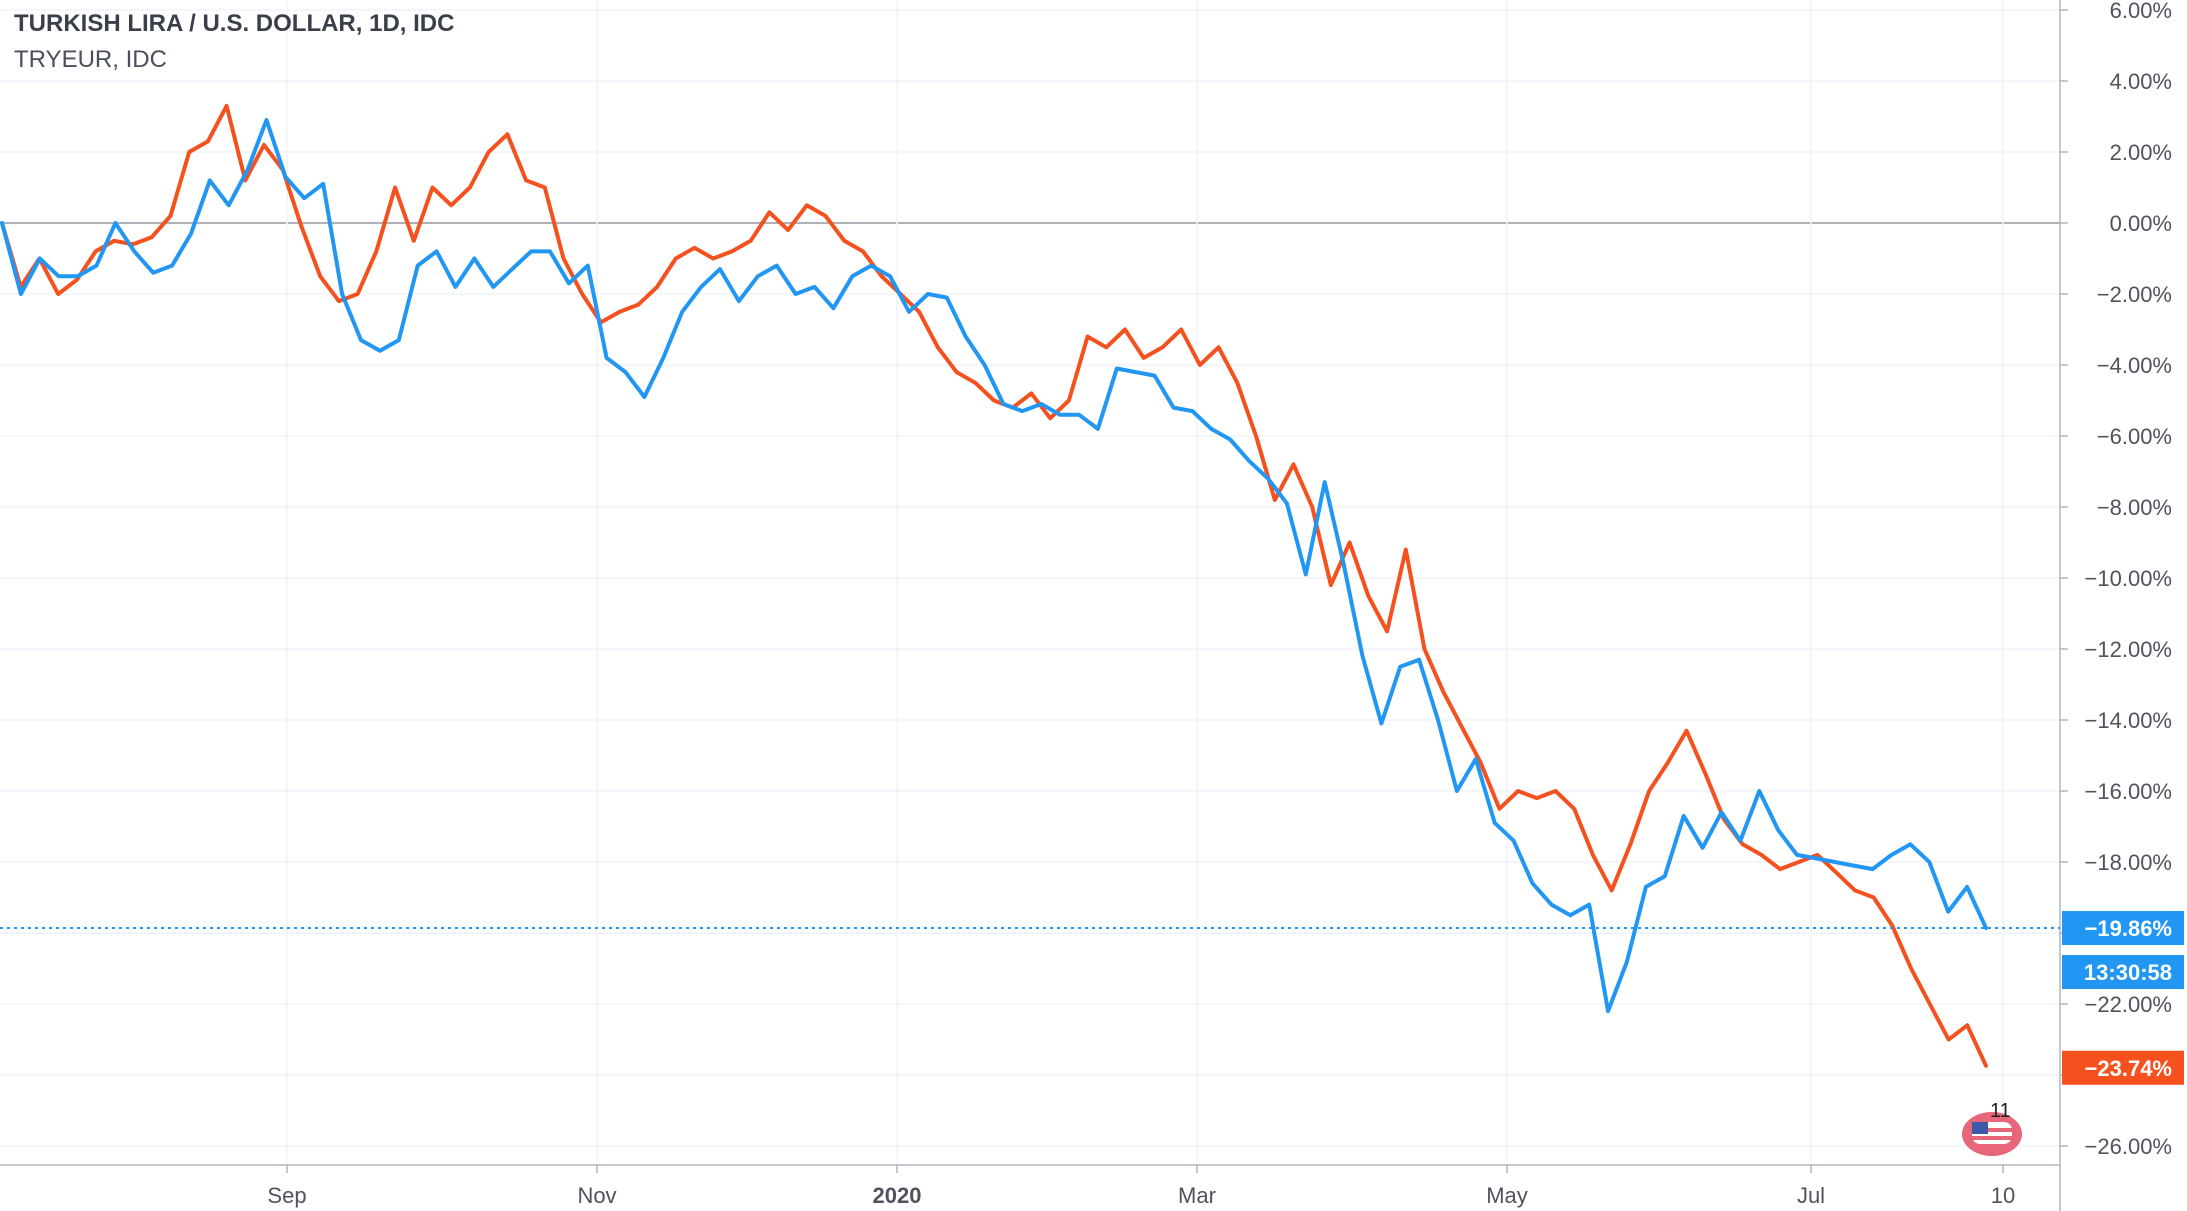  Describe the element at coordinates (90, 59) in the screenshot. I see `legend-subtitle: TRYEUR, IDC` at that location.